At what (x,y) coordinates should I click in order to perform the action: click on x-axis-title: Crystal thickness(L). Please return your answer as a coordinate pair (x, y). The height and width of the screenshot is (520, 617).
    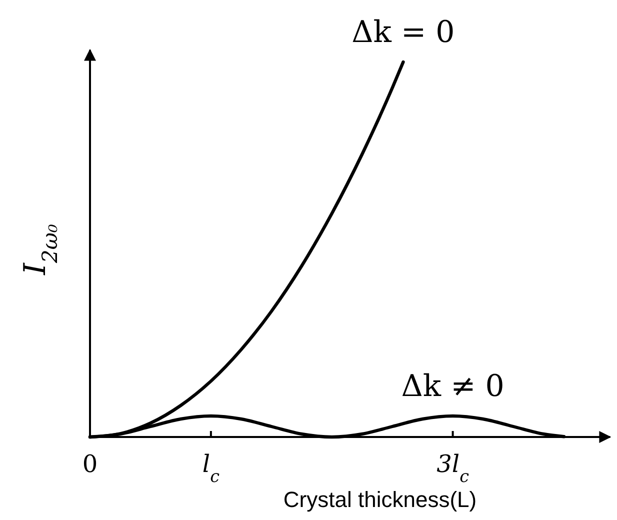
    Looking at the image, I should click on (380, 499).